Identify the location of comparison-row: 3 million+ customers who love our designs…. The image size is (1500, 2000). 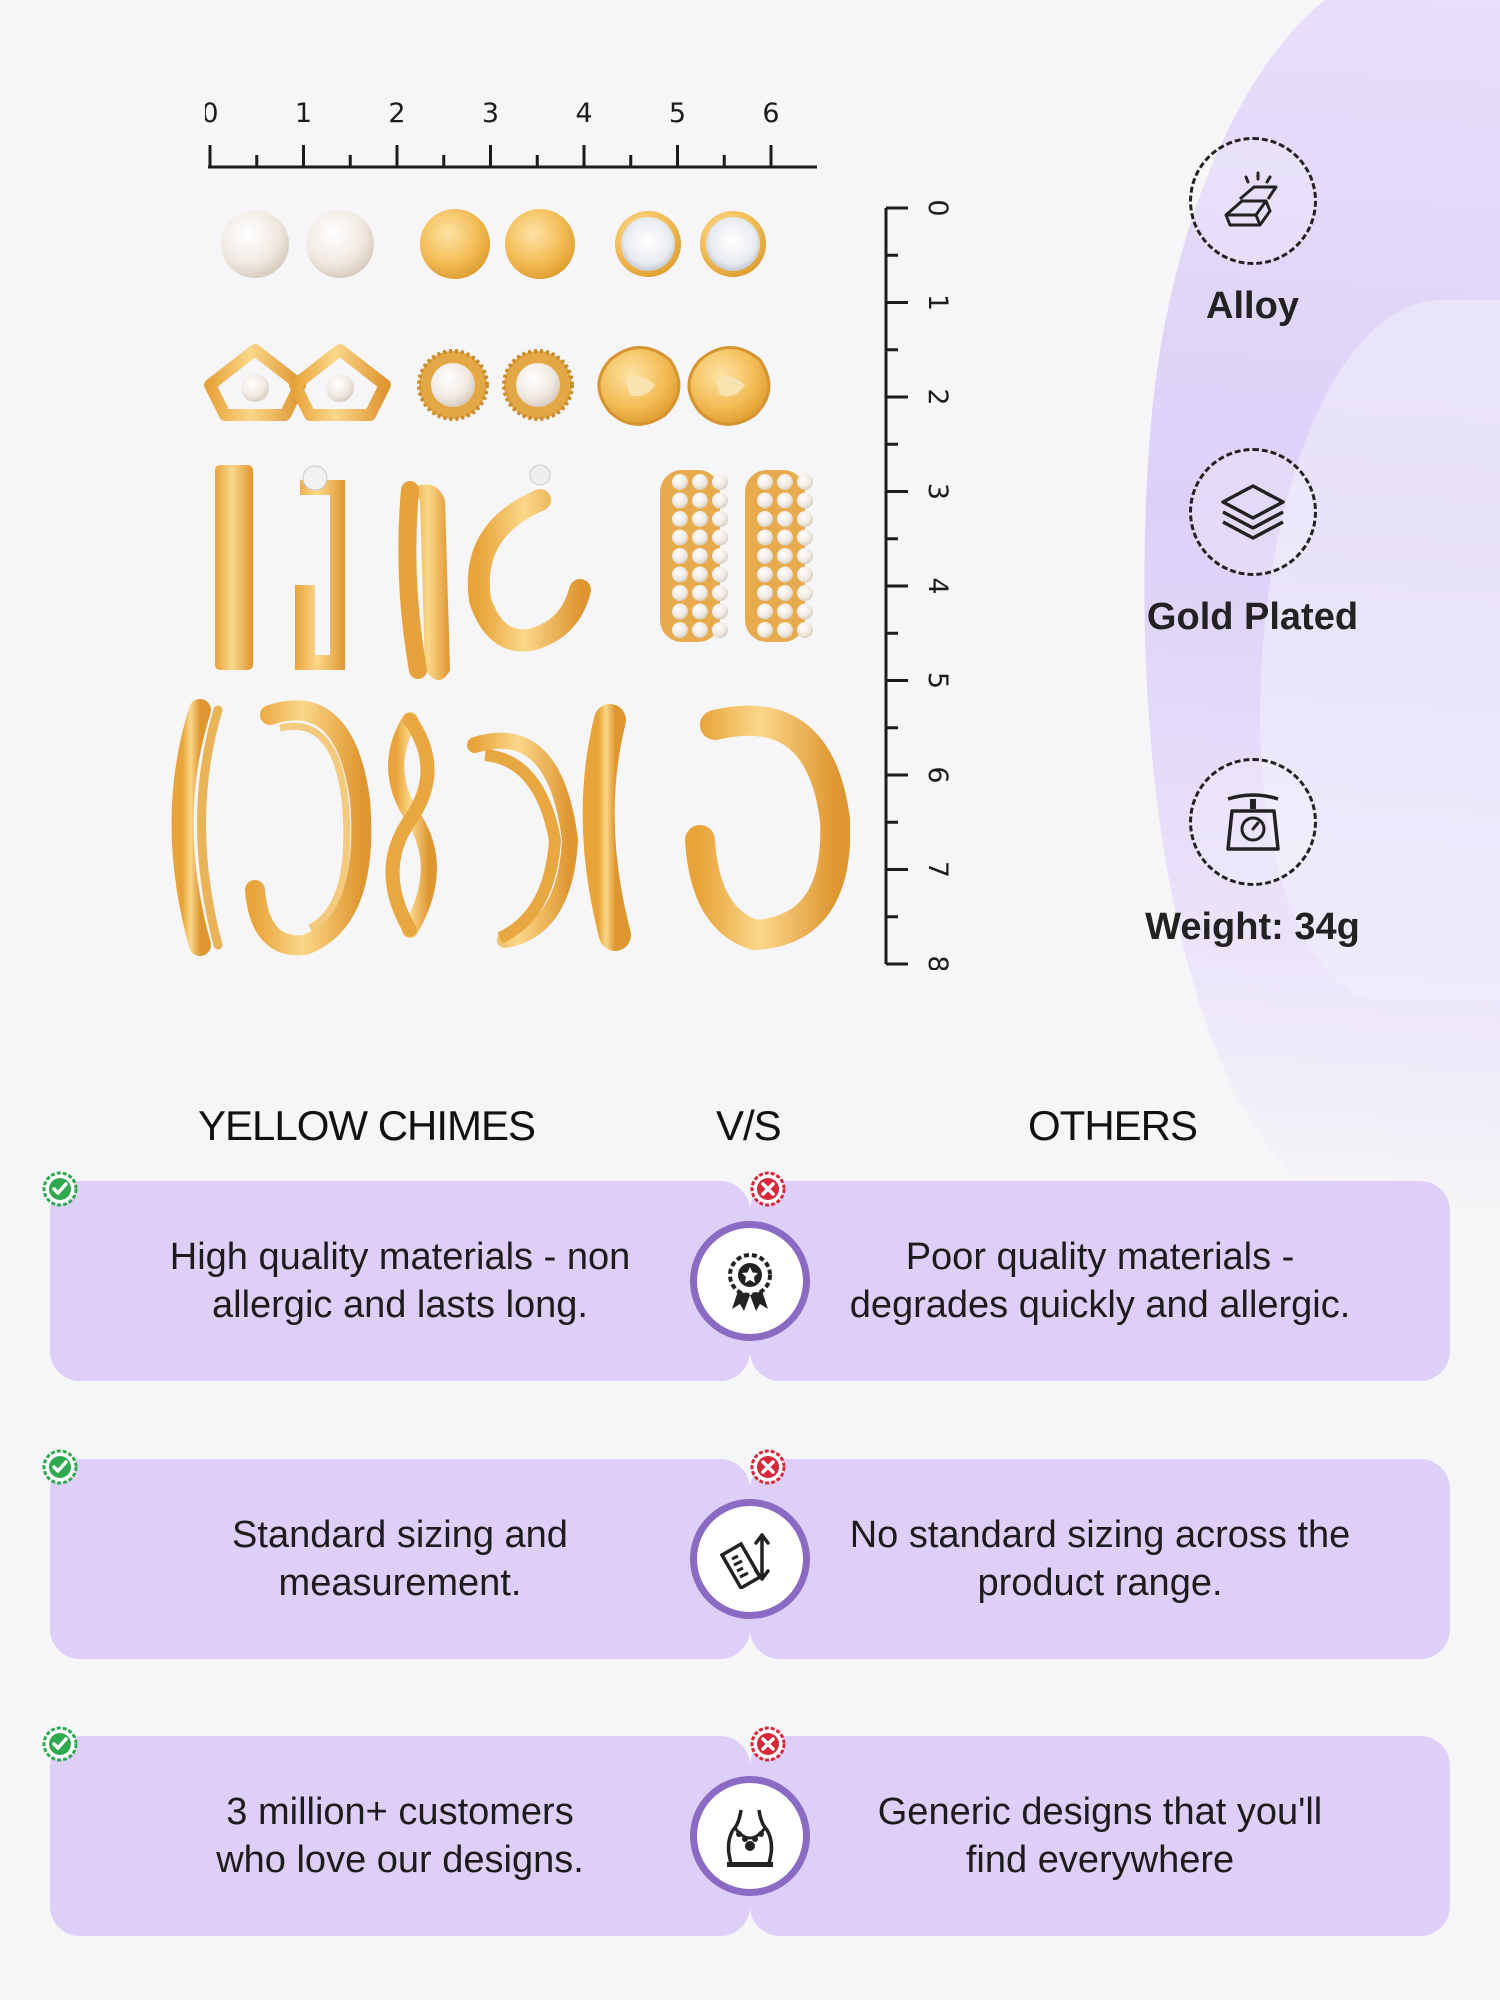
(746, 1831).